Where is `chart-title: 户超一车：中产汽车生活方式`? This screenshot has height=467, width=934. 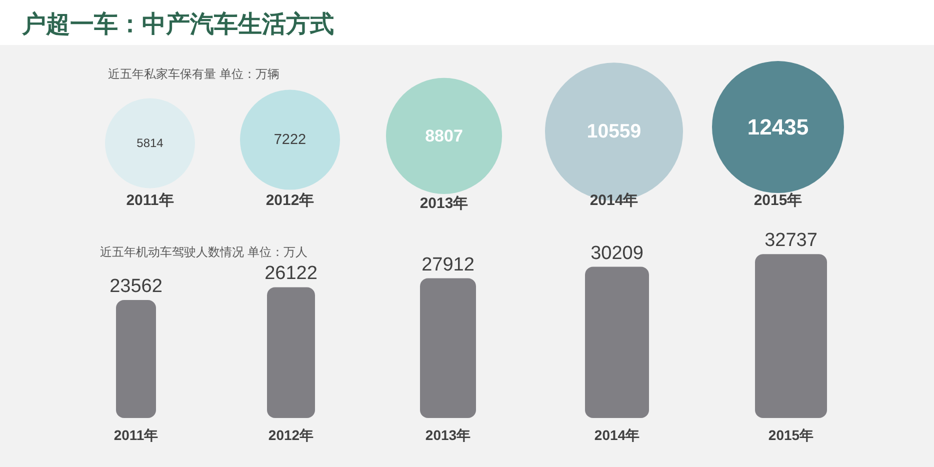 chart-title: 户超一车：中产汽车生活方式 is located at coordinates (177, 24).